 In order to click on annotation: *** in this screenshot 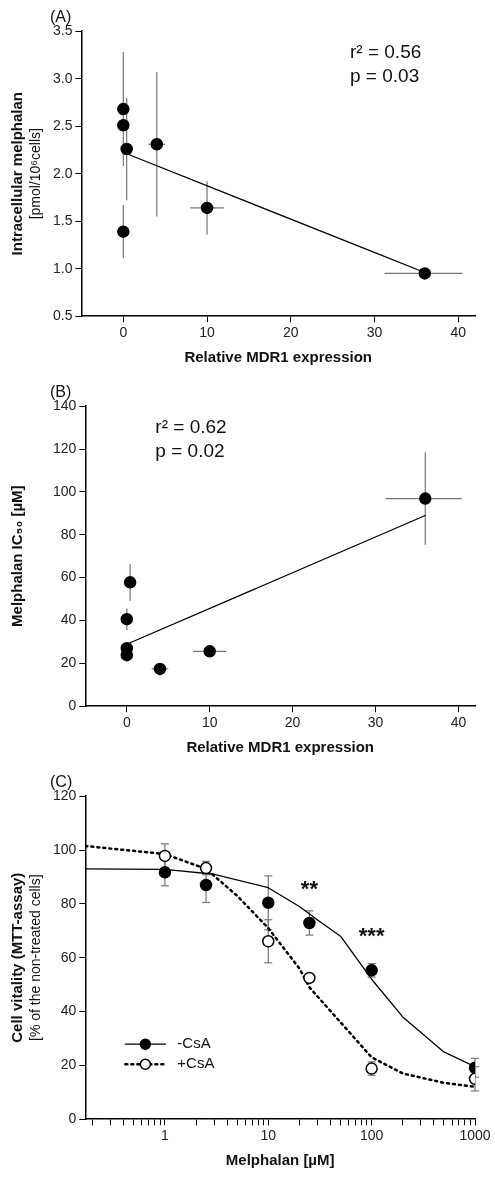, I will do `click(371, 936)`.